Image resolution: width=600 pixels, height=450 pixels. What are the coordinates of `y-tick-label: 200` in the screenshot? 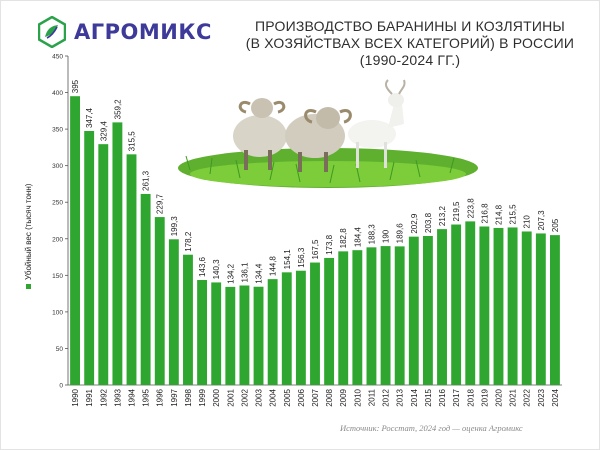 It's located at (57, 239).